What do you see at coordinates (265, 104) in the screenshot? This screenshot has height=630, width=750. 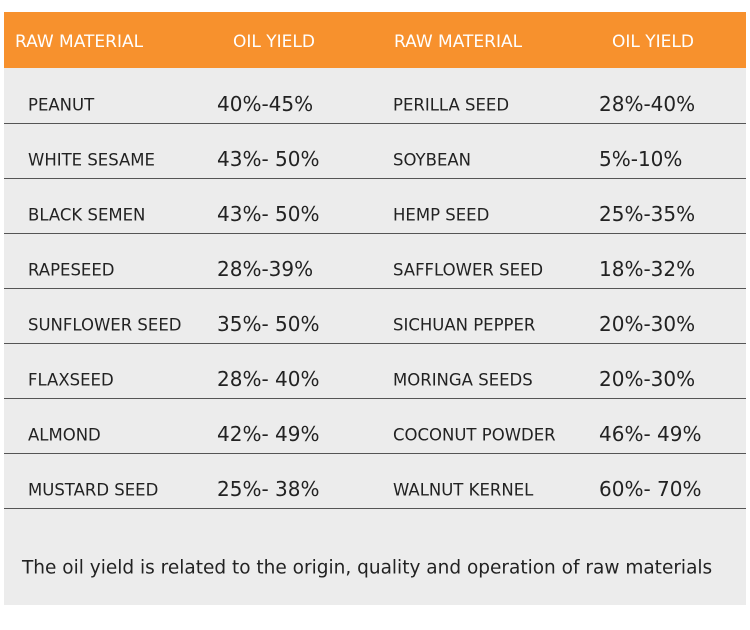 I see `oil-yield: 40%-45%` at bounding box center [265, 104].